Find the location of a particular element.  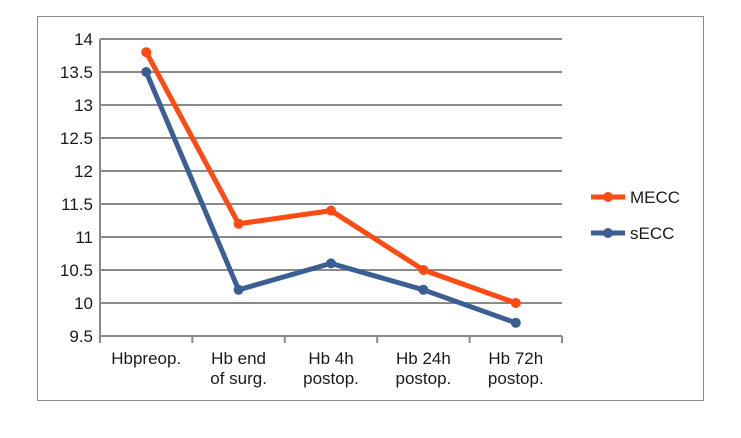

y-tick-label: 11 is located at coordinates (84, 237).